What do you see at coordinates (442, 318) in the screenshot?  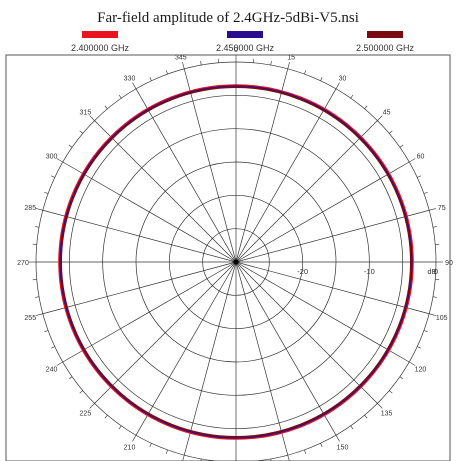 I see `angle-label: 105` at bounding box center [442, 318].